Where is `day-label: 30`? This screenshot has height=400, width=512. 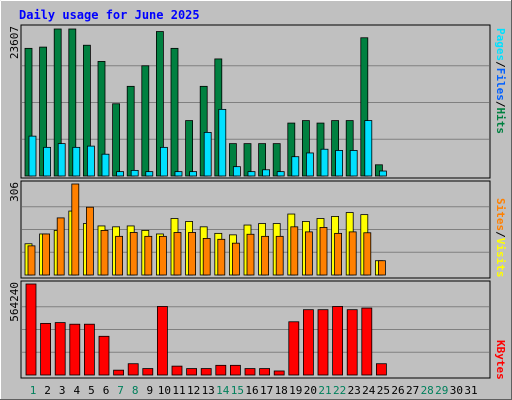
day-label: 30 is located at coordinates (456, 390).